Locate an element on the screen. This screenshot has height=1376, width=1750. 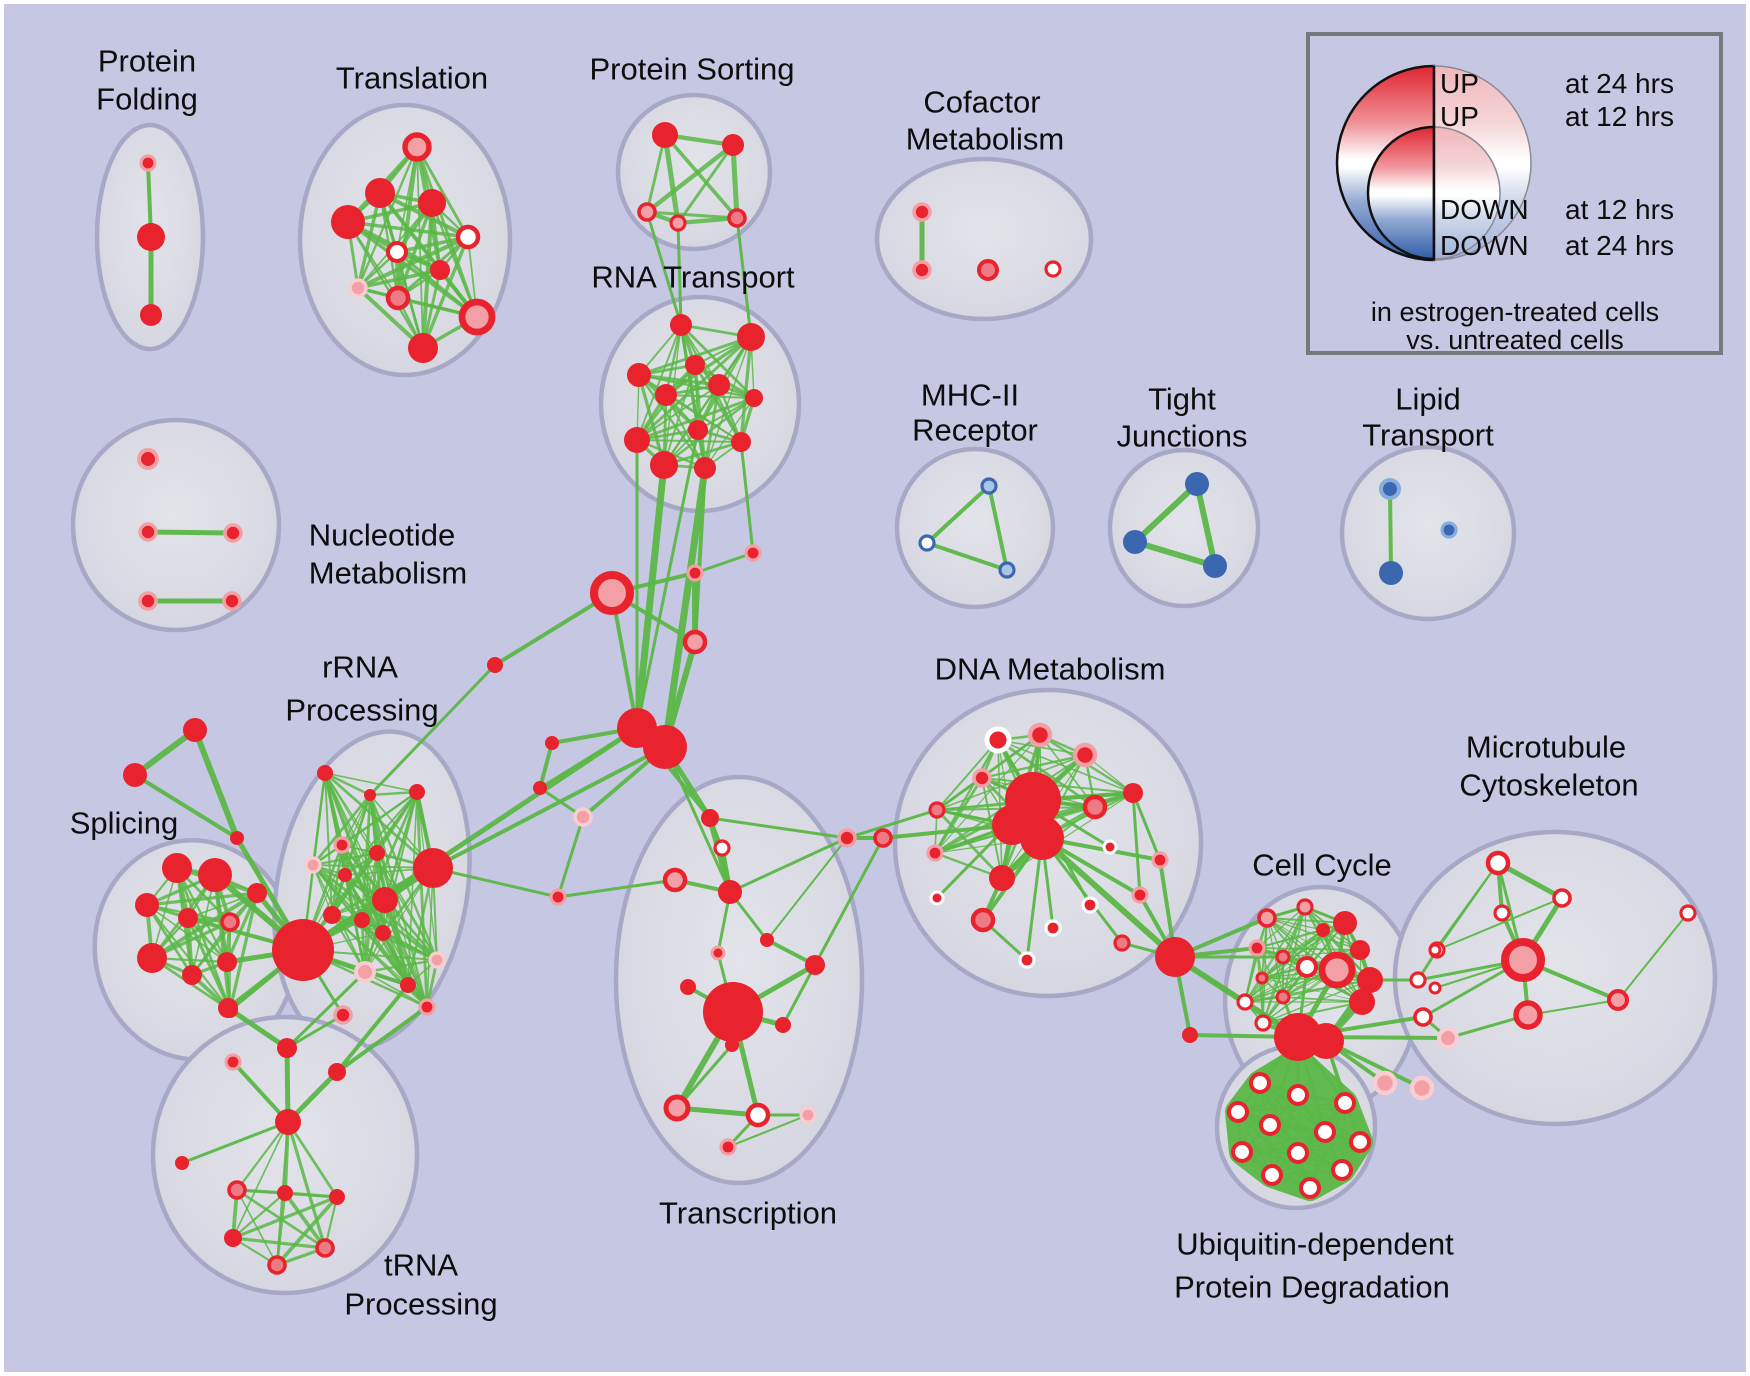
cluster-transcription is located at coordinates (739, 980).